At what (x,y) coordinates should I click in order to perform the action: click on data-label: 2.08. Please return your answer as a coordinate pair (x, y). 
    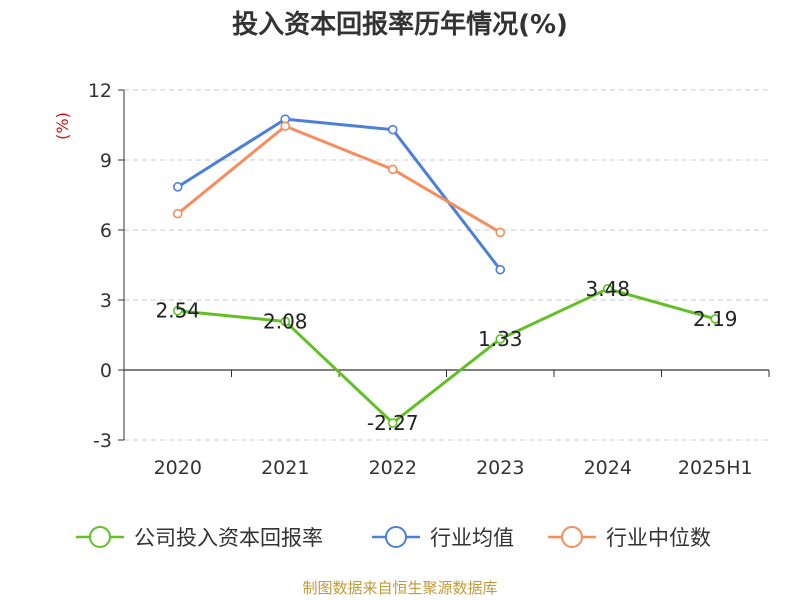
    Looking at the image, I should click on (285, 321).